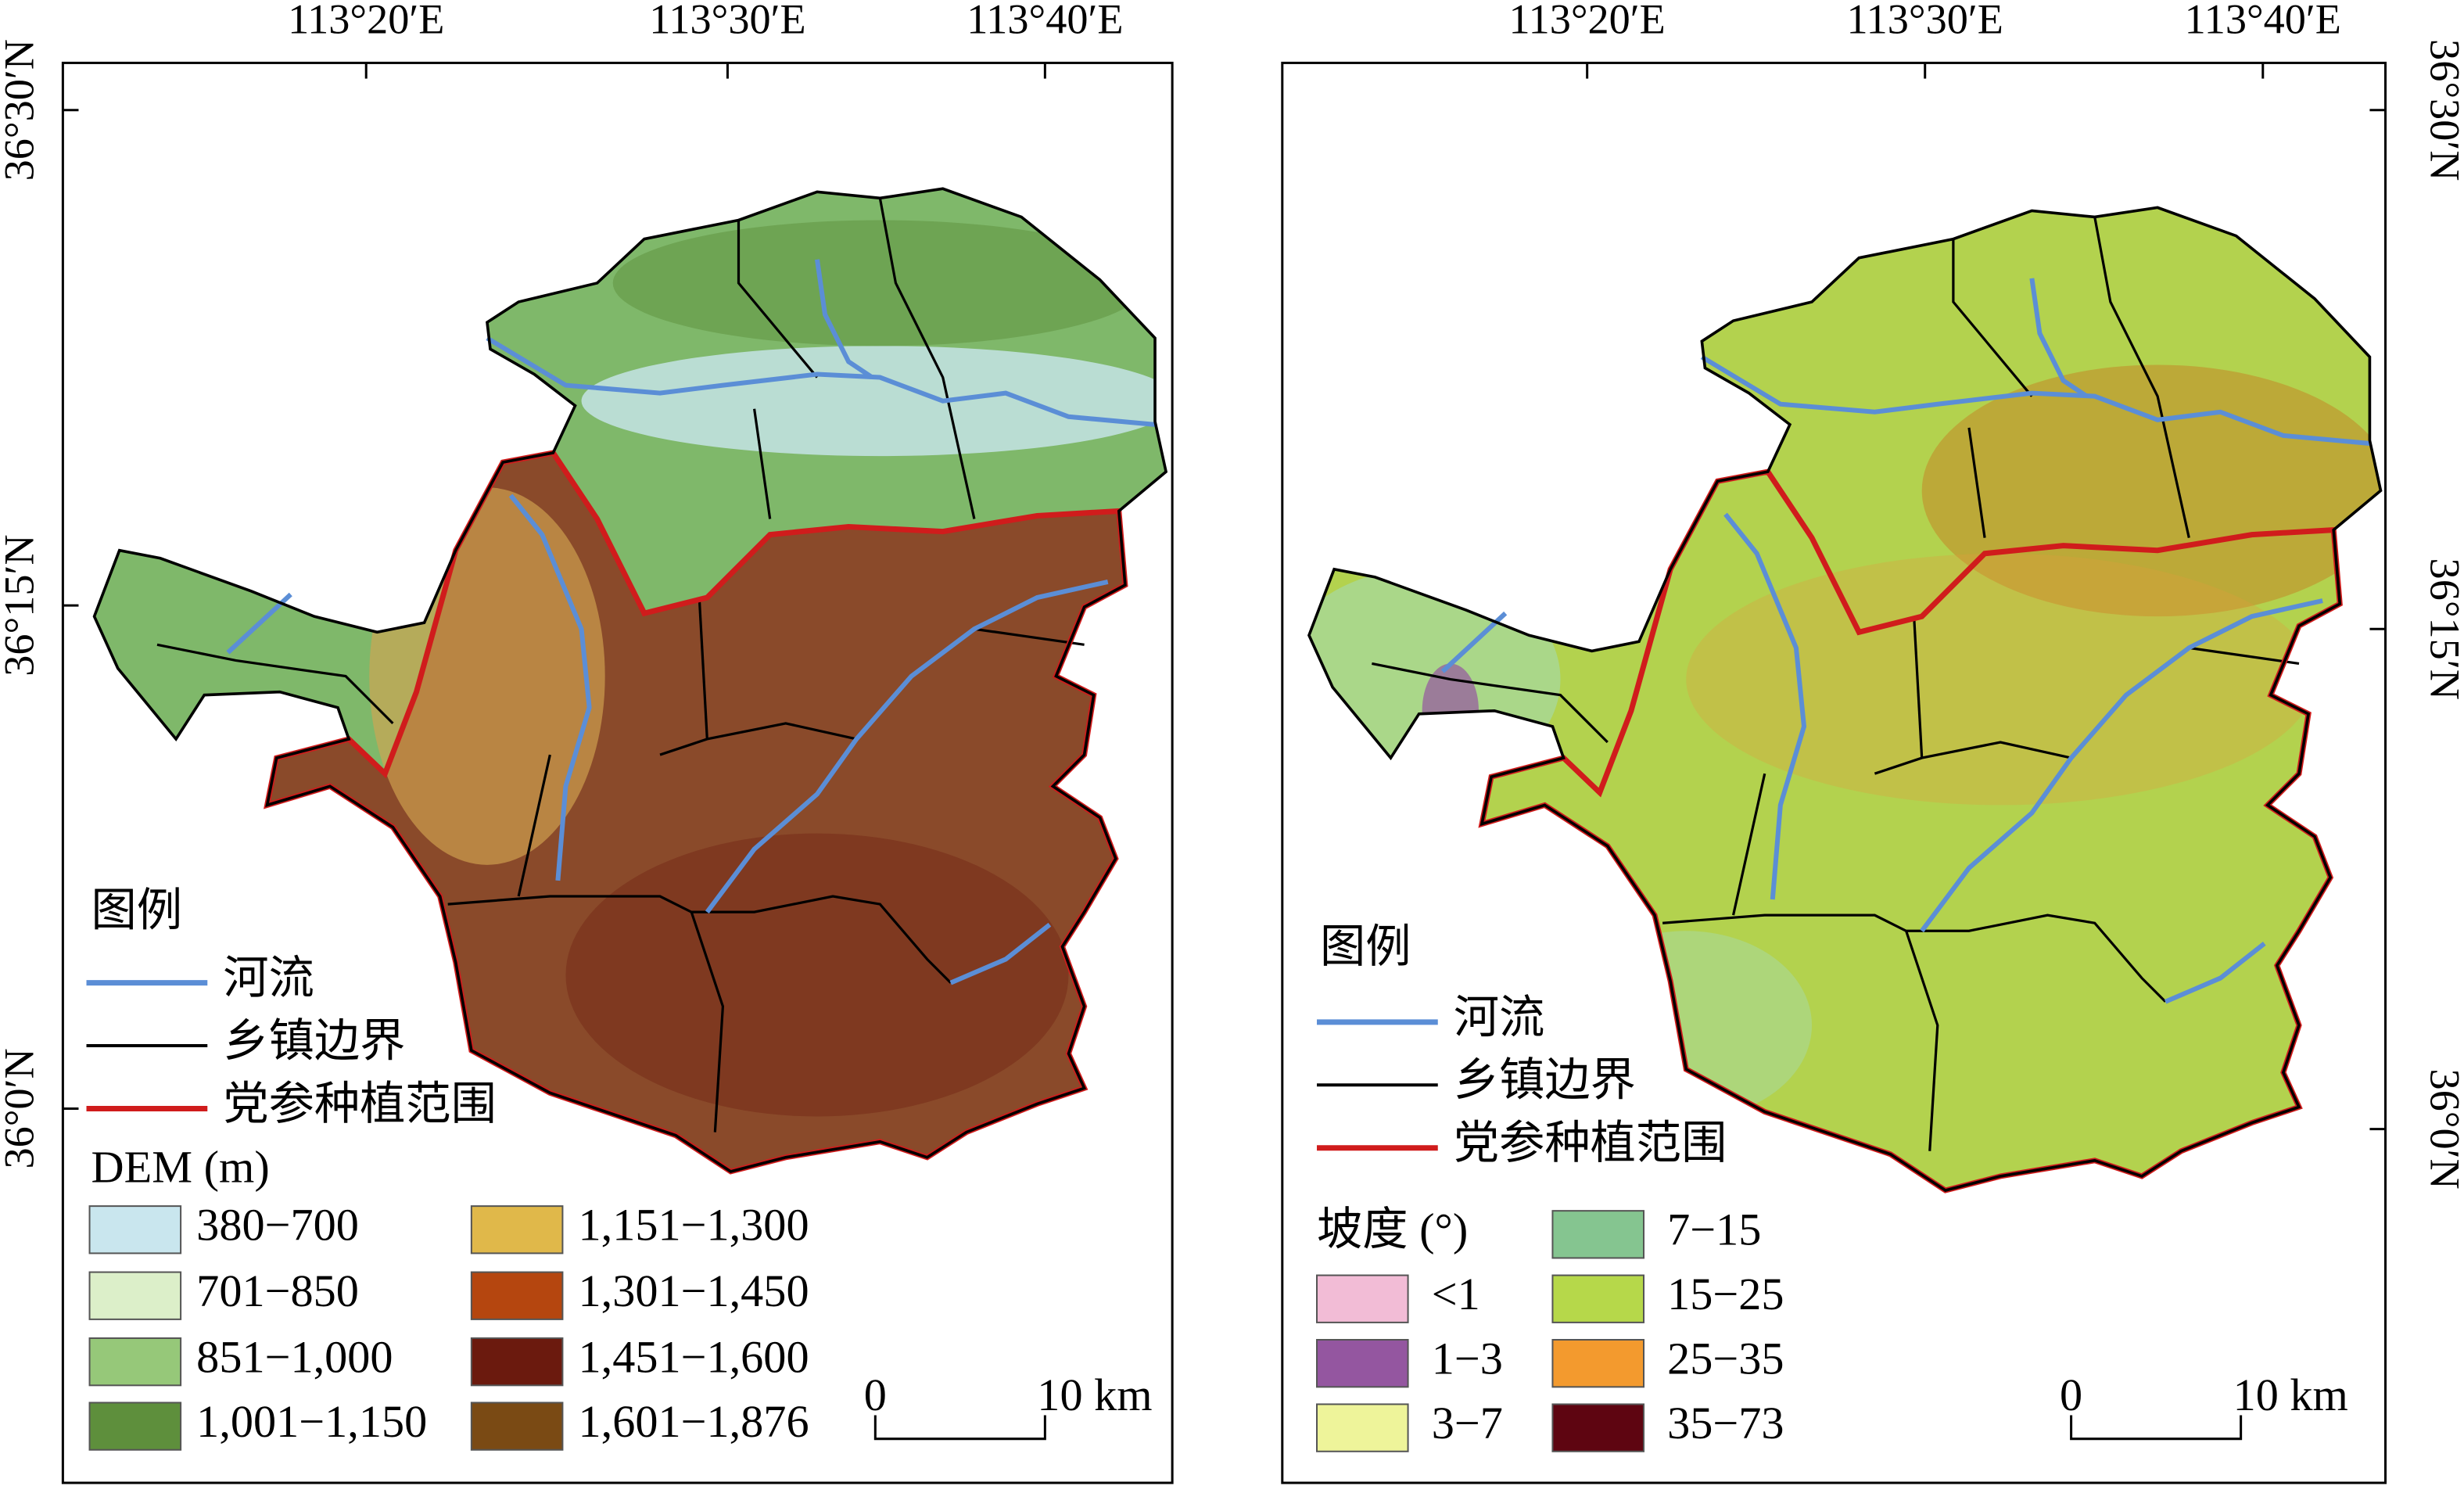 The height and width of the screenshot is (1486, 2464). I want to click on legend-class-label: 1,001−1,150, so click(311, 1421).